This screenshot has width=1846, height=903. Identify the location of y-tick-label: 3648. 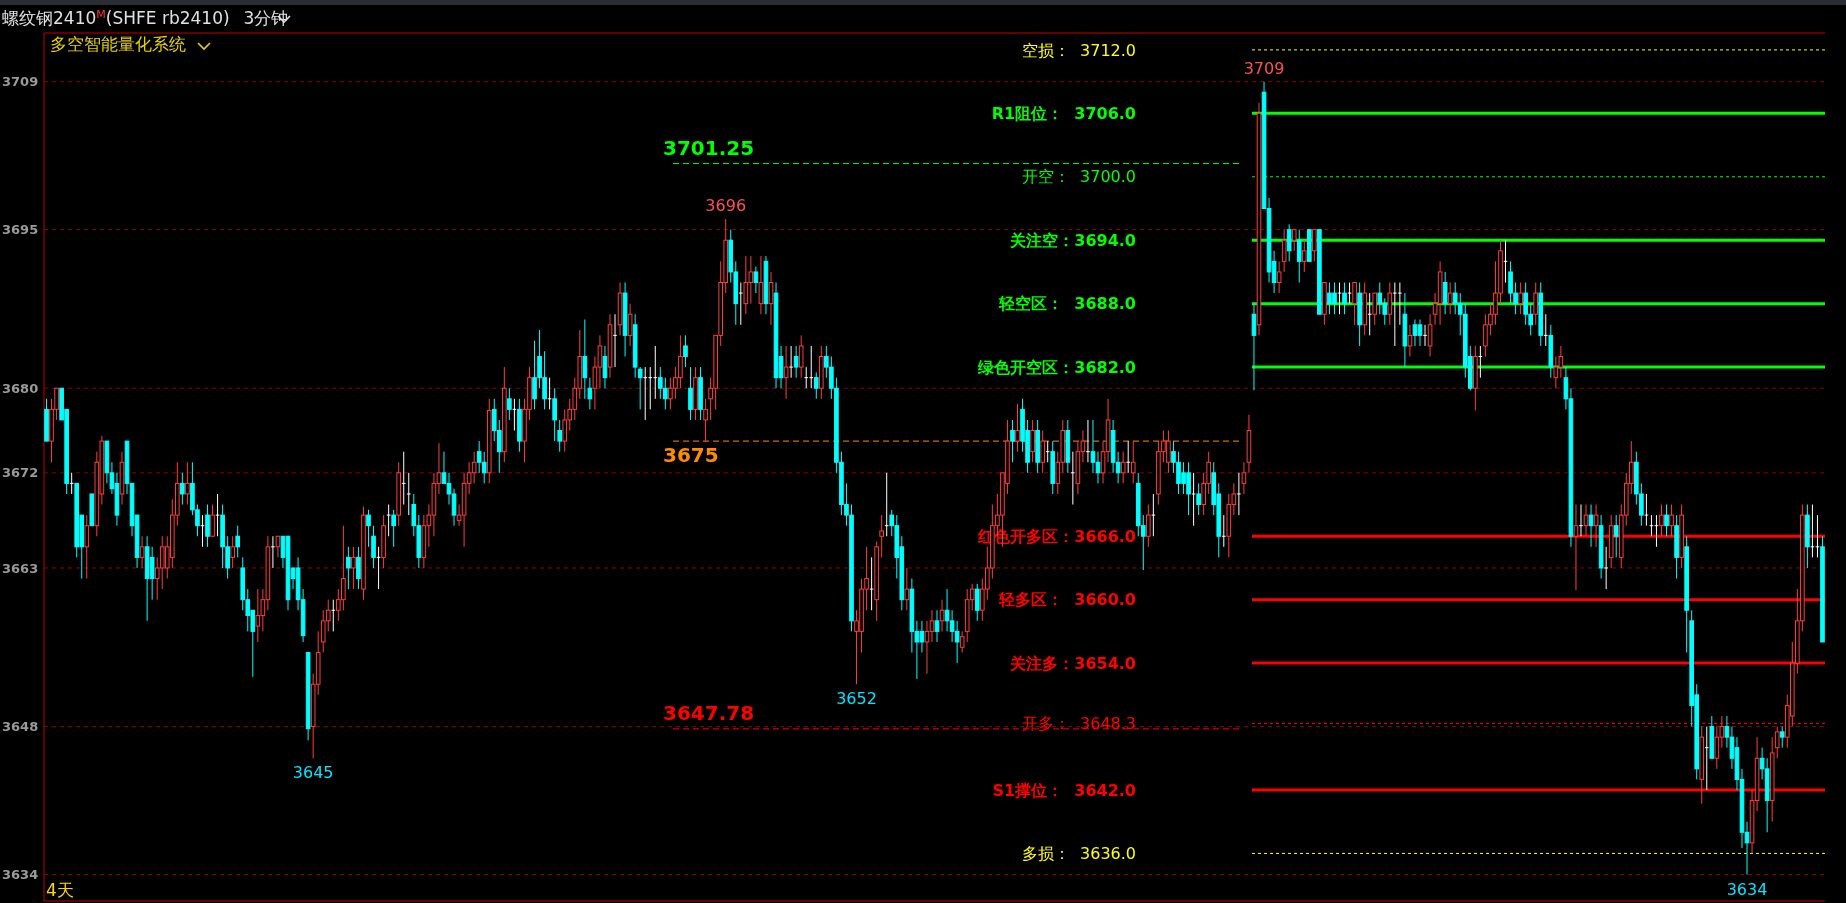
(20, 727).